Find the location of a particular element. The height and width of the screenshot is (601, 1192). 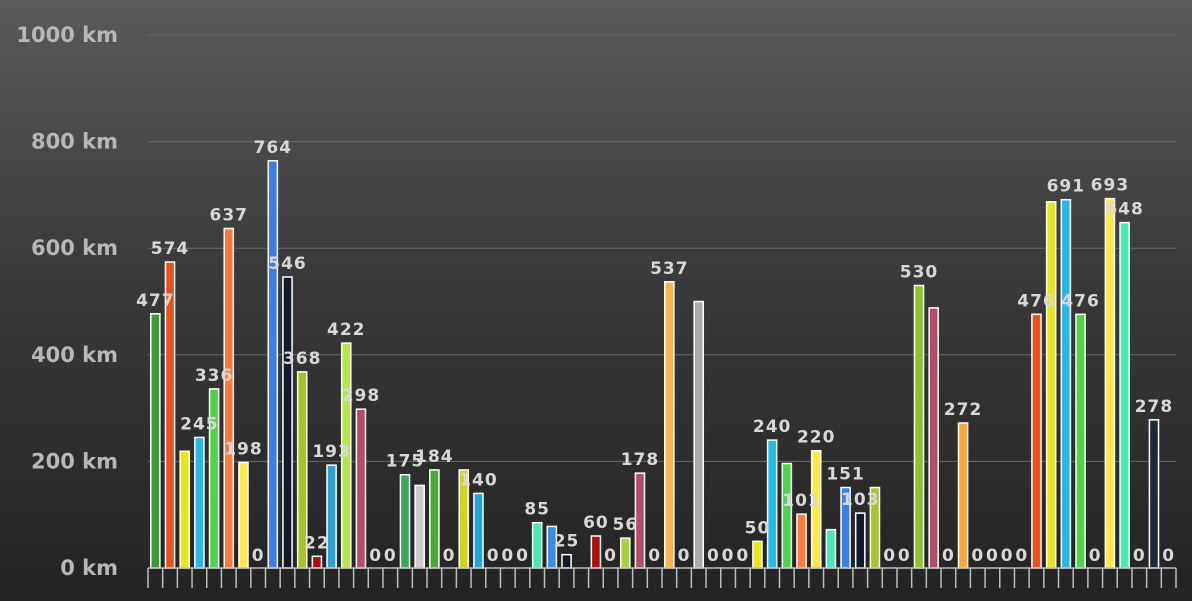

bar-value-label: 530 is located at coordinates (919, 273).